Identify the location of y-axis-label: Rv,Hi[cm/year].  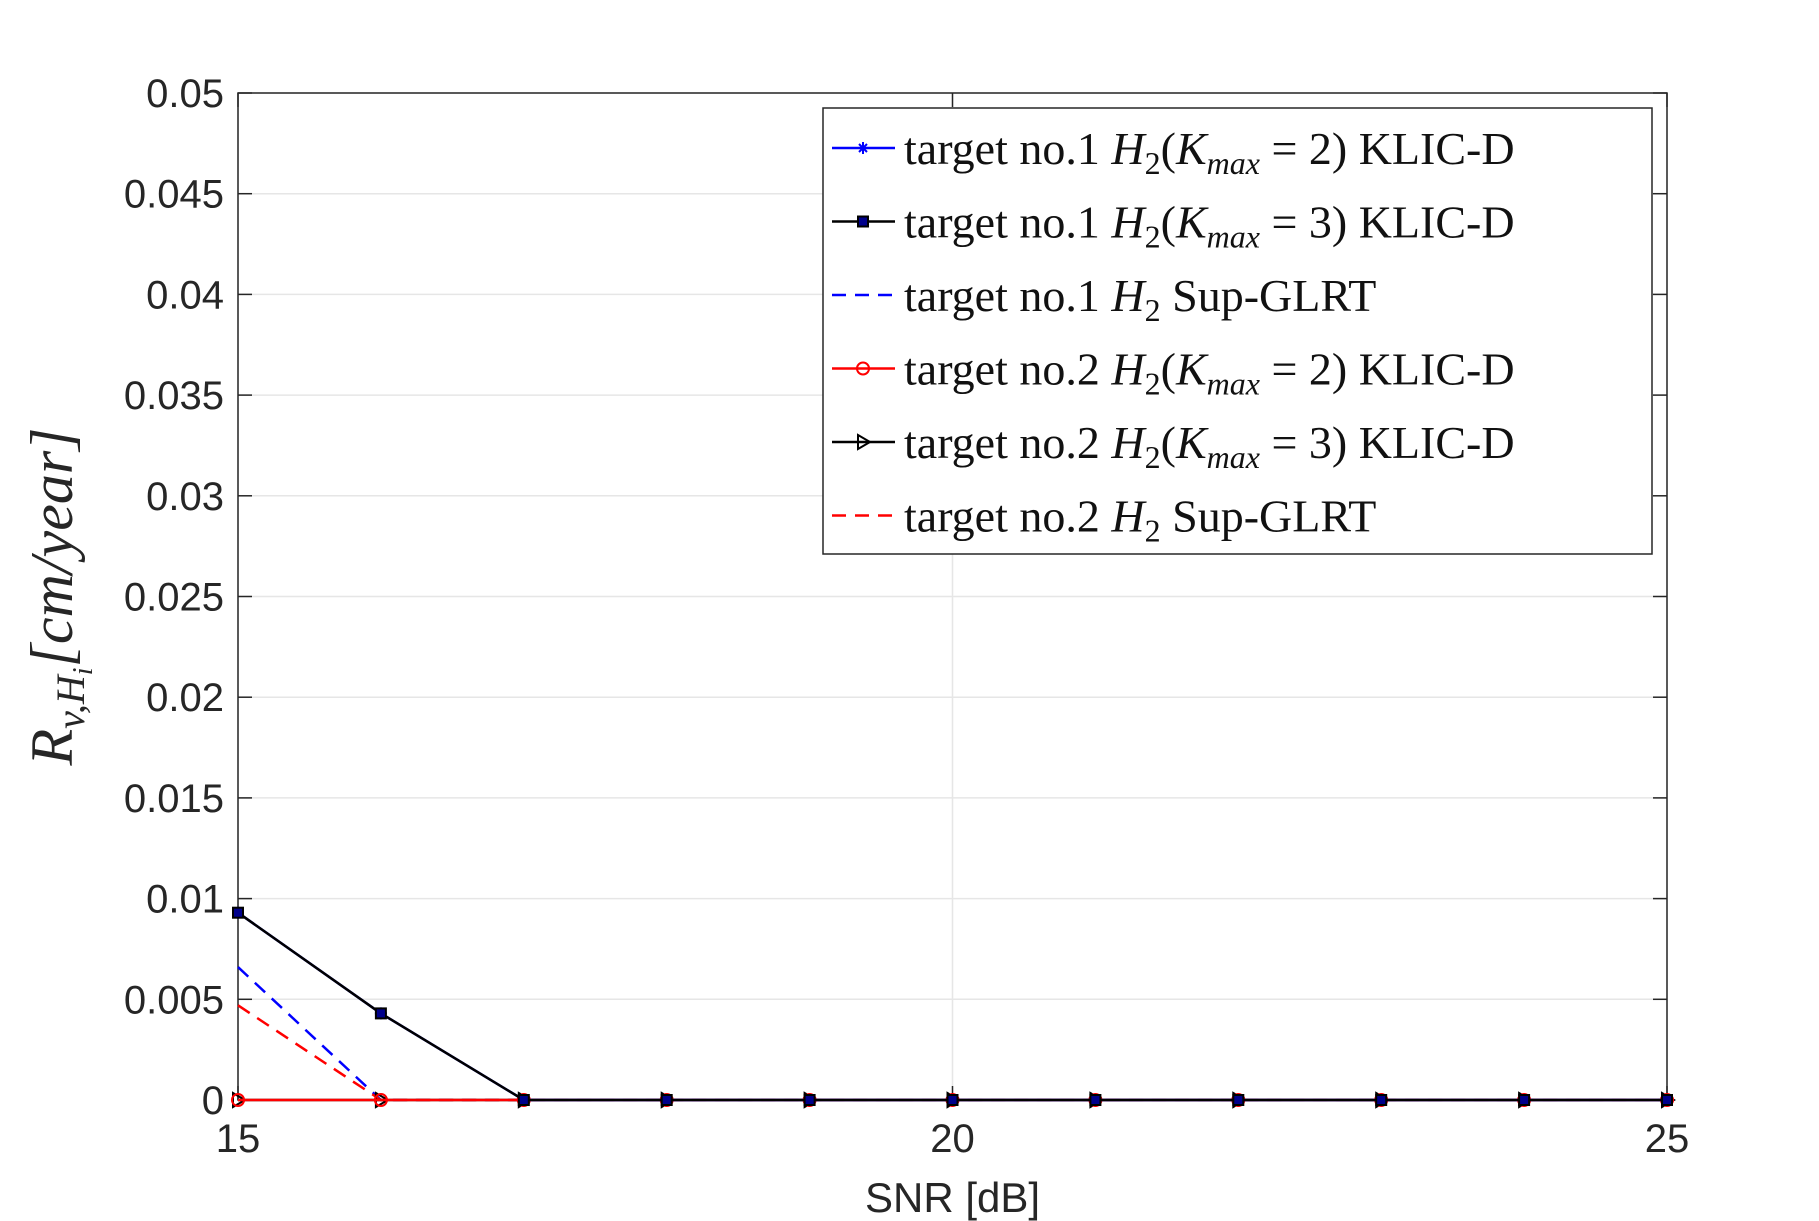
(59, 596).